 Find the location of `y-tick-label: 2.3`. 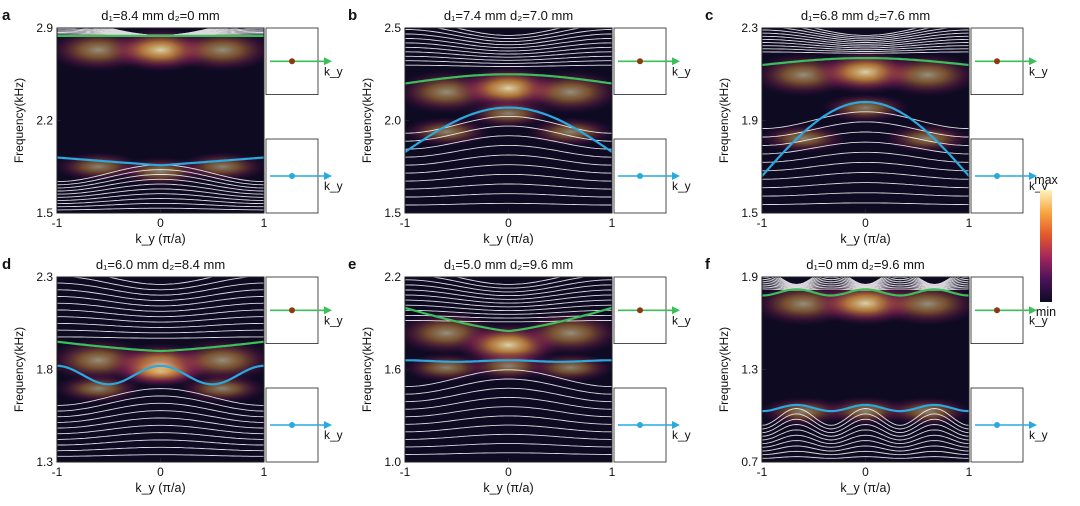

y-tick-label: 2.3 is located at coordinates (44, 277).